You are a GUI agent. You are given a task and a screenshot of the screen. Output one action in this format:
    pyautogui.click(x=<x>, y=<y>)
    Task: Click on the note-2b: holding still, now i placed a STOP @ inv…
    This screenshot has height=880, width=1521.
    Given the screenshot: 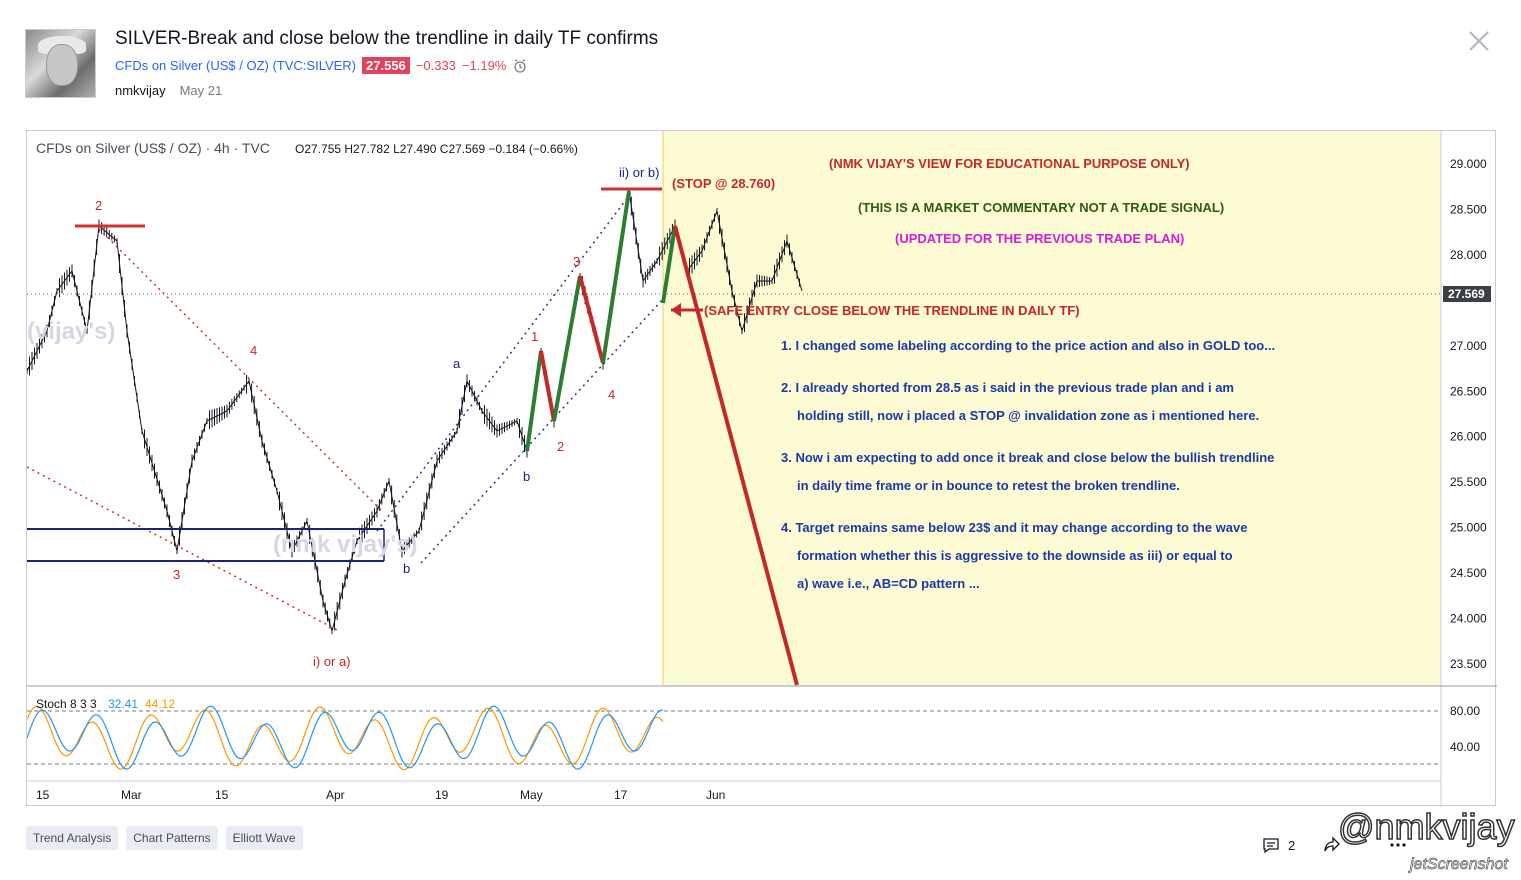 What is the action you would take?
    pyautogui.click(x=1028, y=415)
    